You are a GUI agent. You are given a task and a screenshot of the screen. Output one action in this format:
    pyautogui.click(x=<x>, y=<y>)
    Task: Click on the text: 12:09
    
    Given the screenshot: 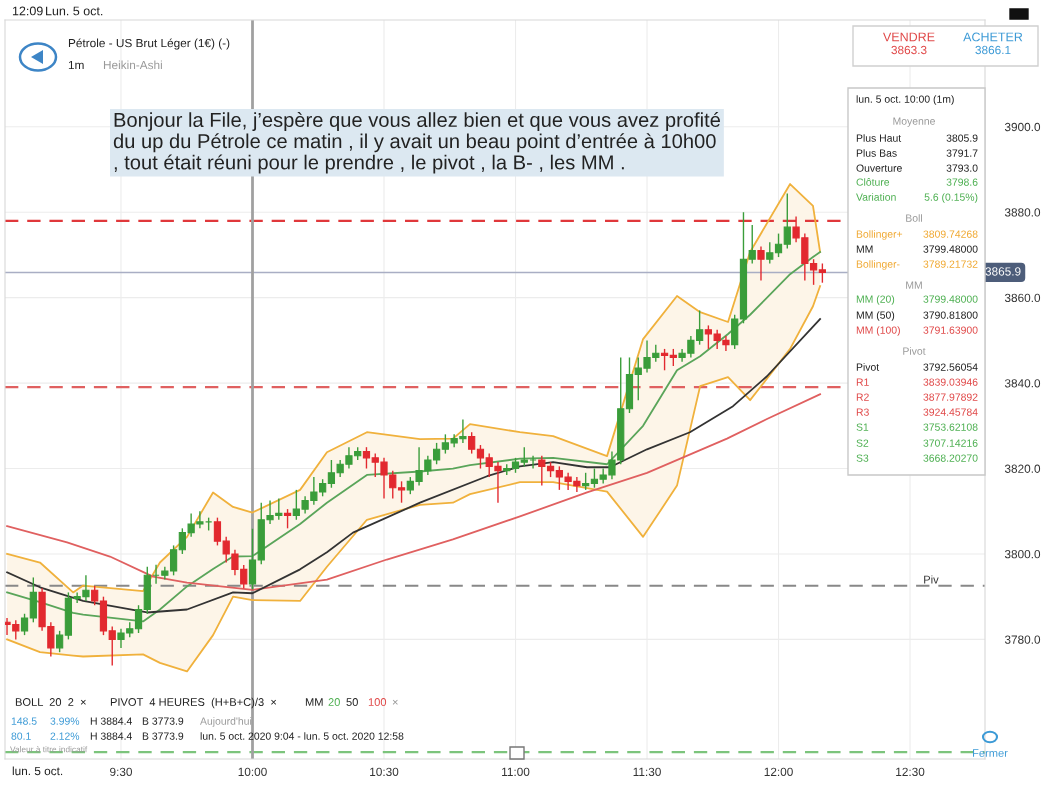 What is the action you would take?
    pyautogui.click(x=27, y=11)
    